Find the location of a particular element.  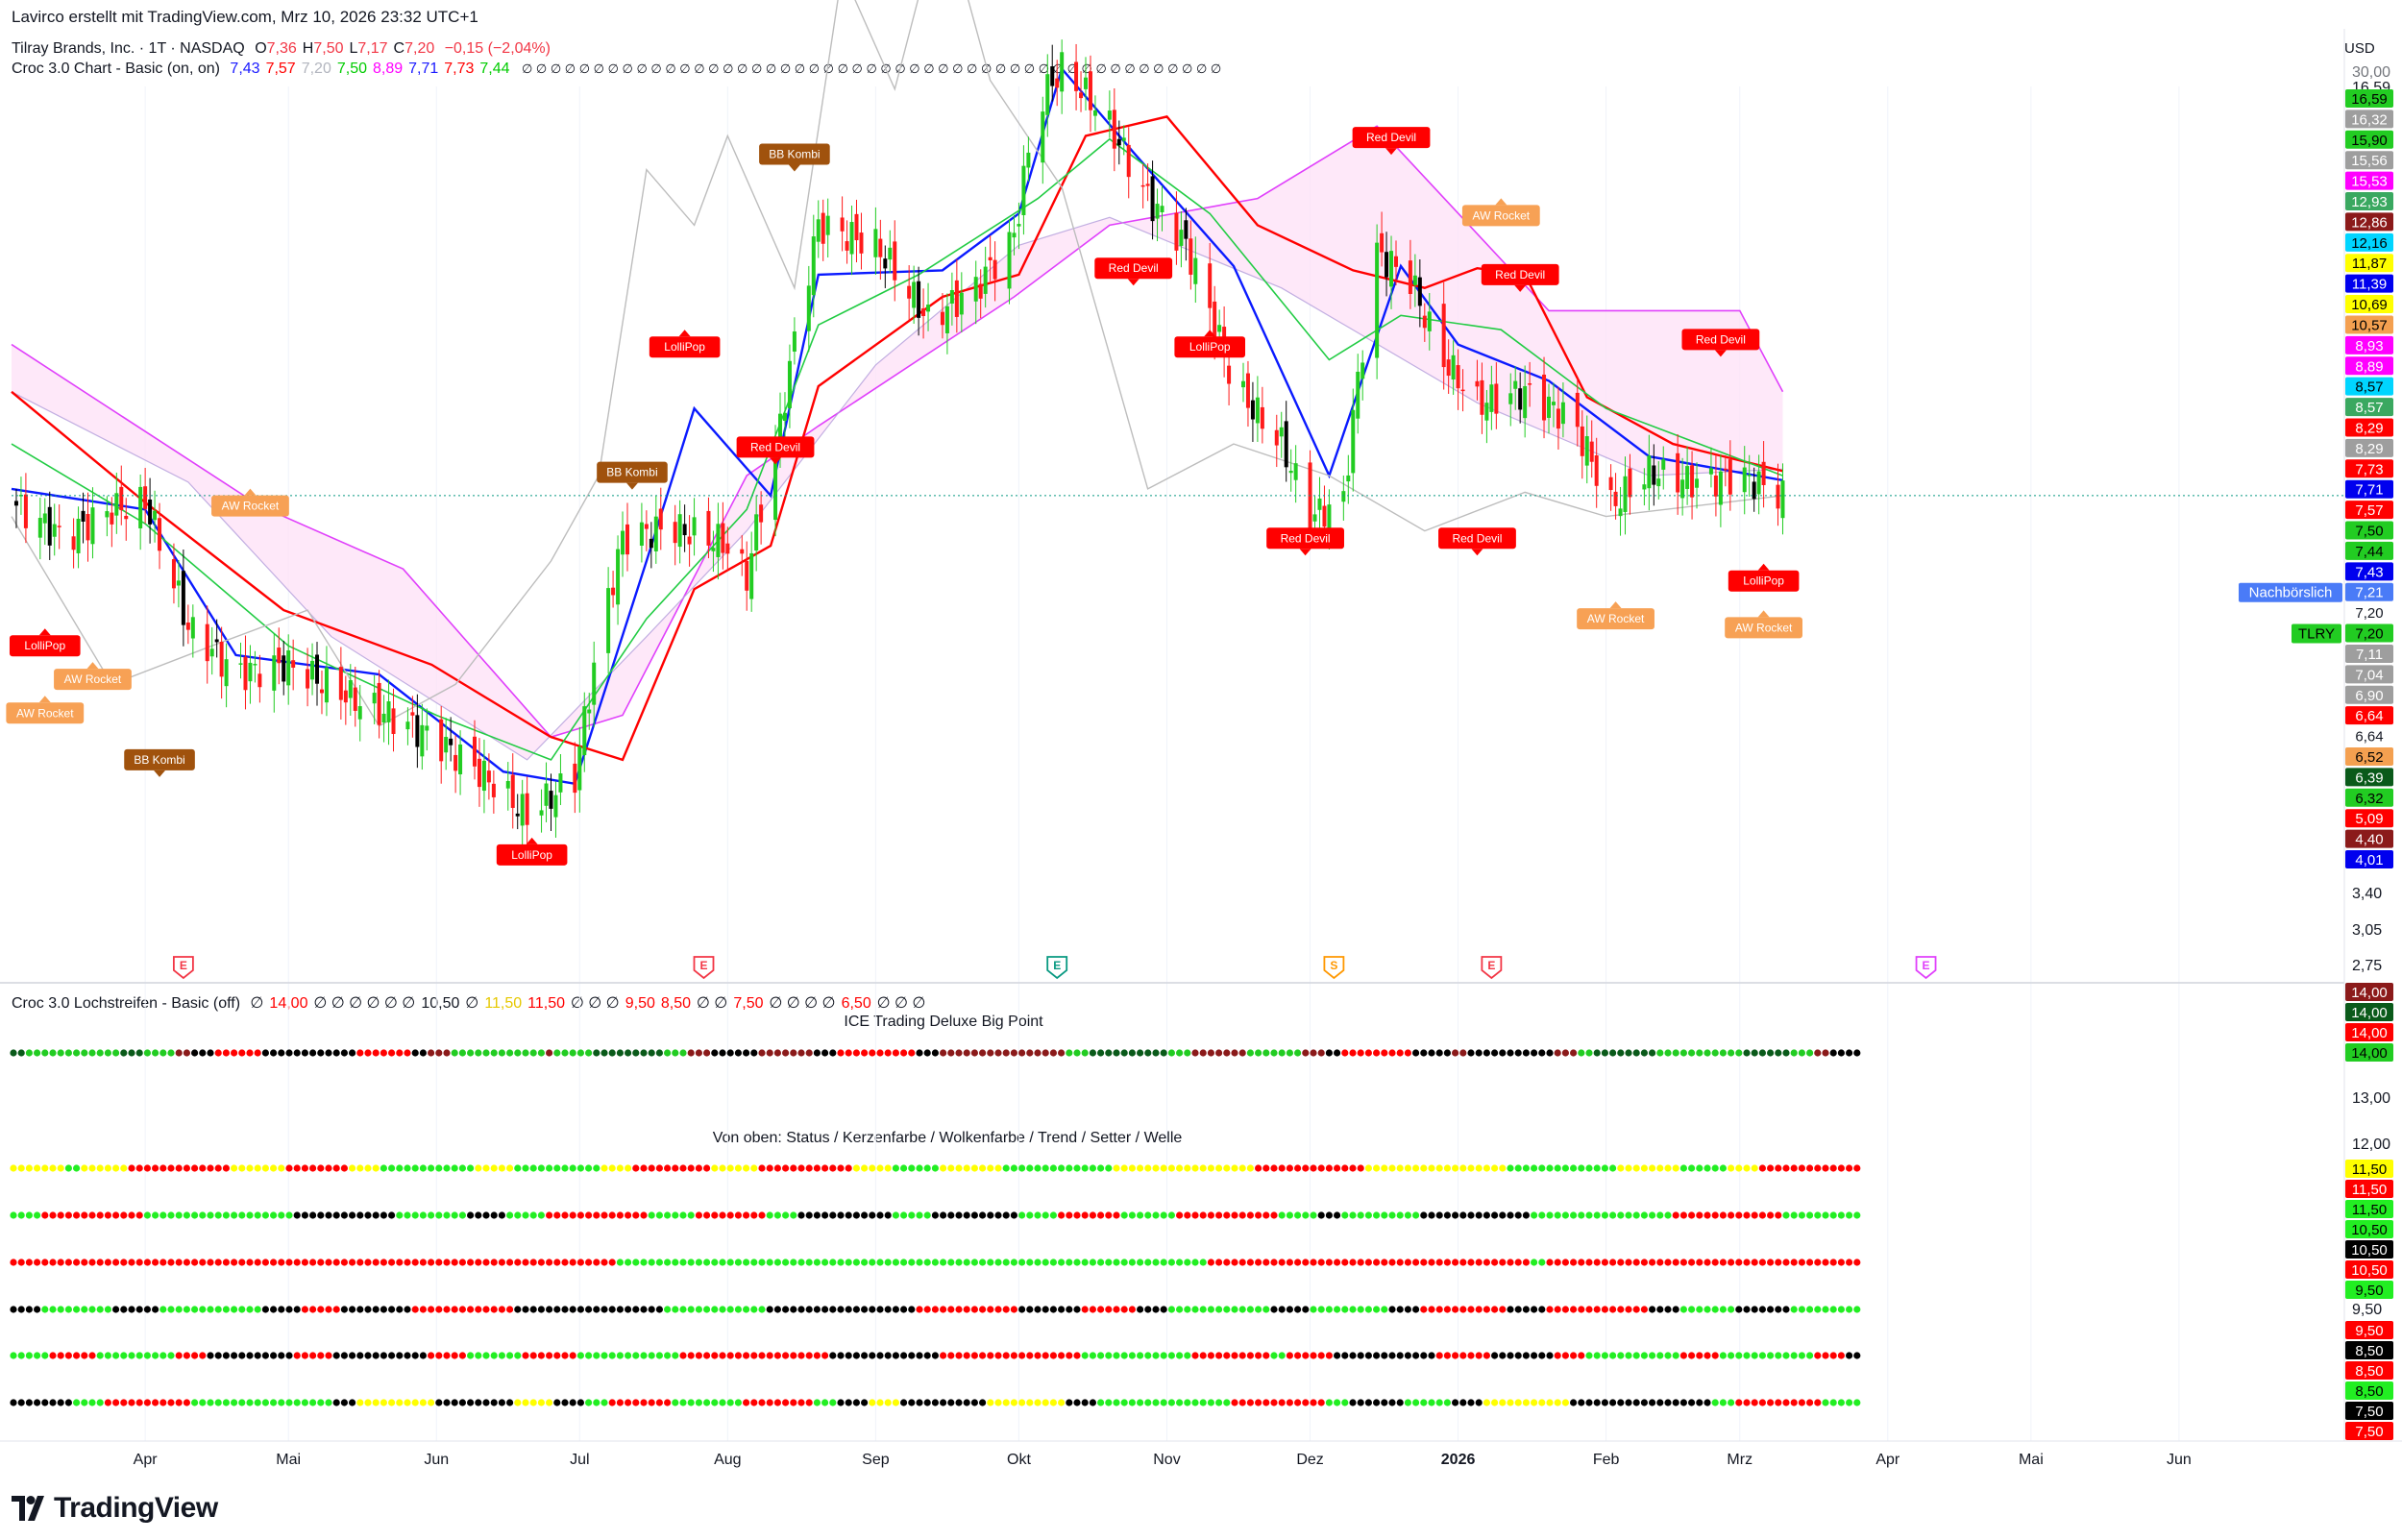

price-badge-label: 7,57 is located at coordinates (2369, 511).